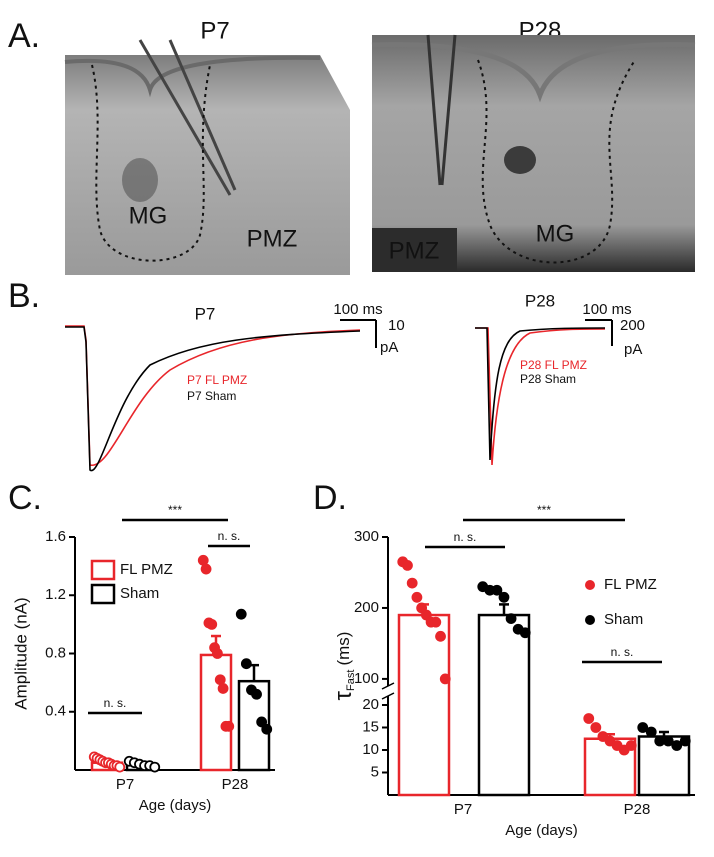  Describe the element at coordinates (396, 325) in the screenshot. I see `scale-label: 10` at that location.